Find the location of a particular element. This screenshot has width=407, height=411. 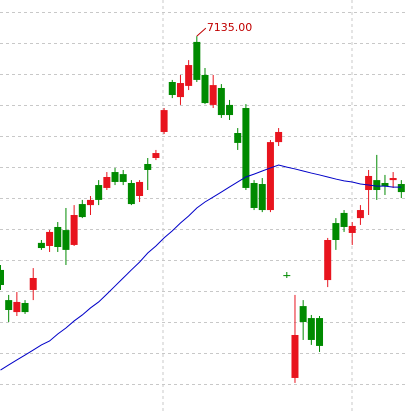

max-label: 7135.00 is located at coordinates (230, 27).